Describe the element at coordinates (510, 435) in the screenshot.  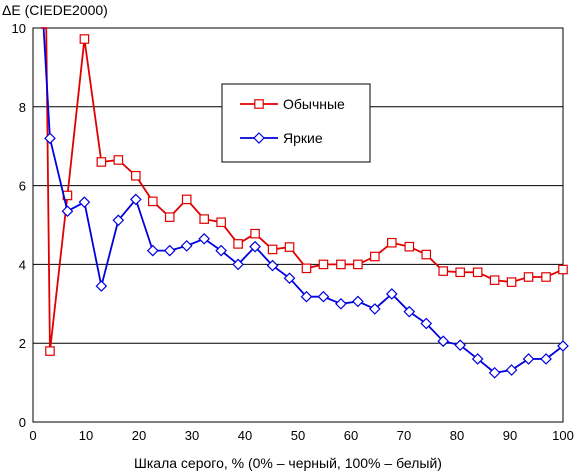
I see `x-tick-label: 90` at that location.